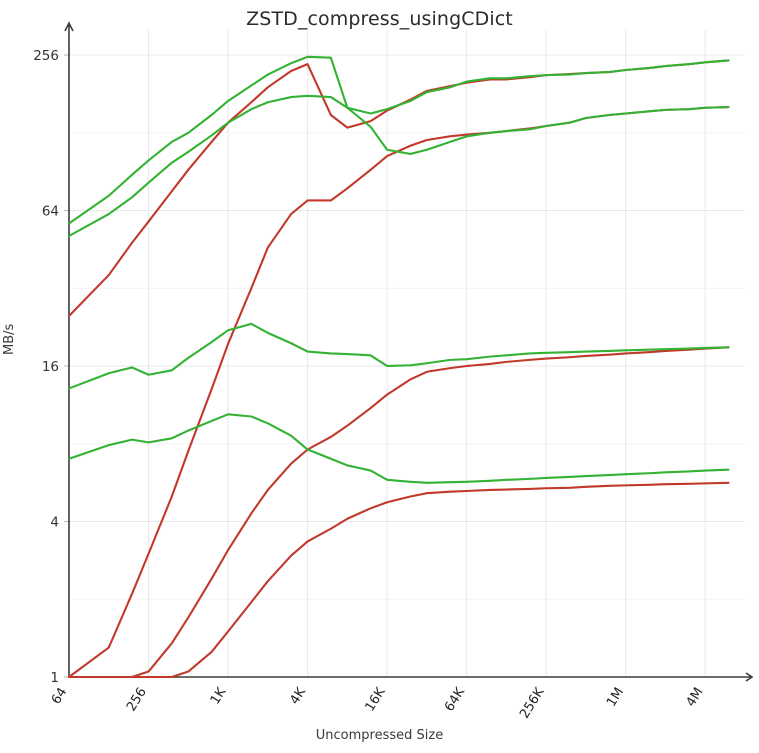 This screenshot has height=753, width=759. I want to click on x-tick-label: 1M, so click(615, 697).